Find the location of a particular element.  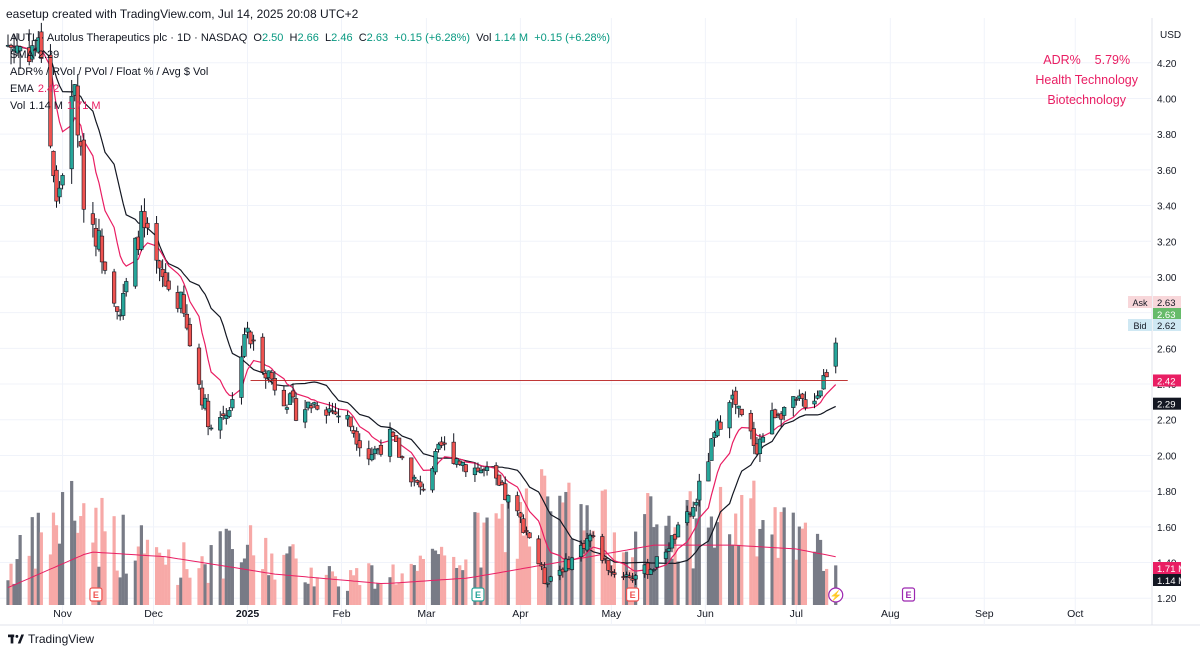

vol-label: Vol is located at coordinates (484, 38).